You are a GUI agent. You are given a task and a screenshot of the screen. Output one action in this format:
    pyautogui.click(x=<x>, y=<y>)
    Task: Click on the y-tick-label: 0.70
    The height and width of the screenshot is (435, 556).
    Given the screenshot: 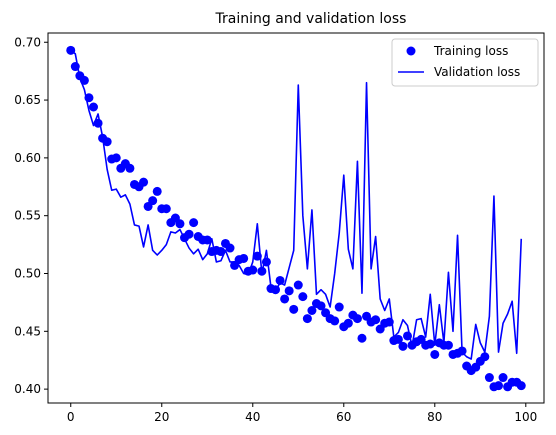 What is the action you would take?
    pyautogui.click(x=27, y=42)
    